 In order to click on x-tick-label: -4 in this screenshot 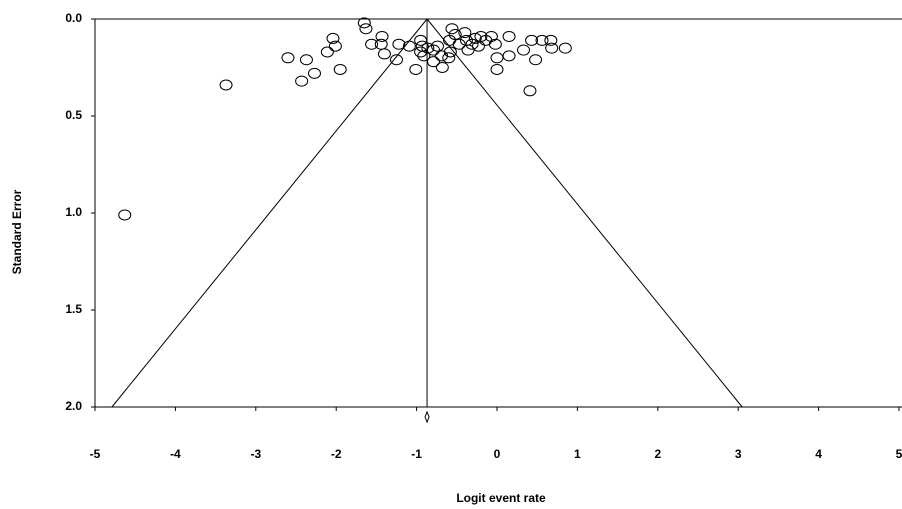, I will do `click(175, 454)`.